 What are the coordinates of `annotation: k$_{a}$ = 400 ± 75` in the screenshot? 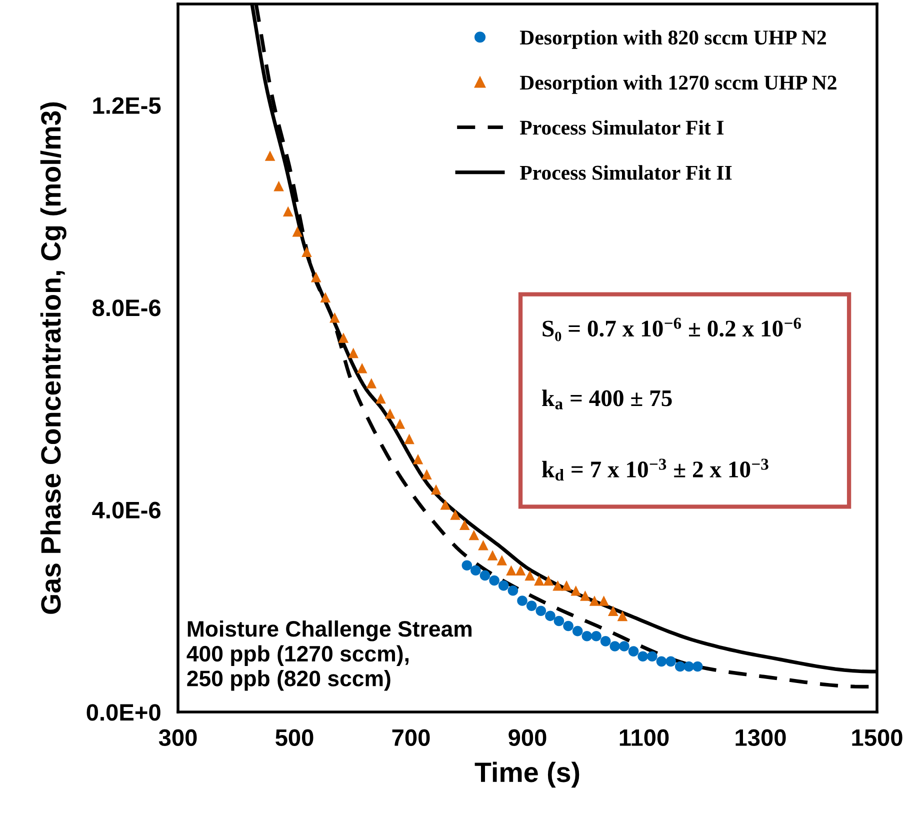 It's located at (607, 400).